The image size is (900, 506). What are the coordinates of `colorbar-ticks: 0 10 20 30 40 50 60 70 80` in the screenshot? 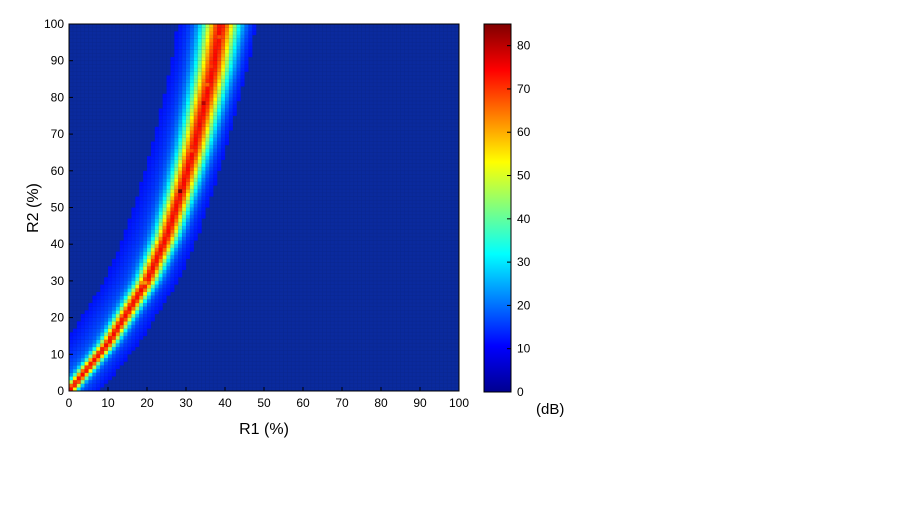 It's located at (519, 219).